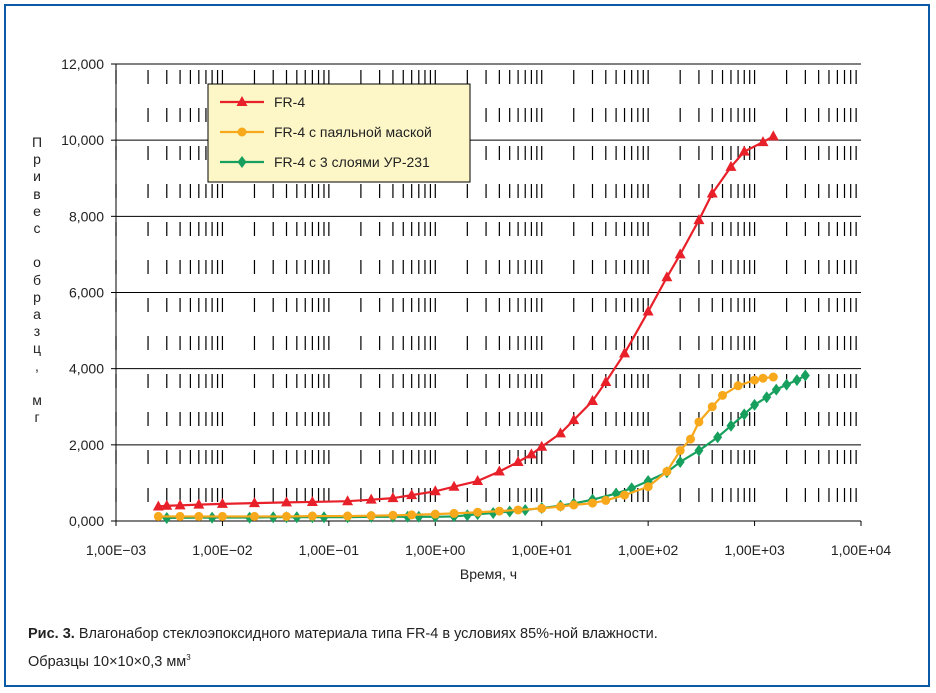 Image resolution: width=936 pixels, height=693 pixels. Describe the element at coordinates (289, 102) in the screenshot. I see `legend-label: FR-4` at that location.